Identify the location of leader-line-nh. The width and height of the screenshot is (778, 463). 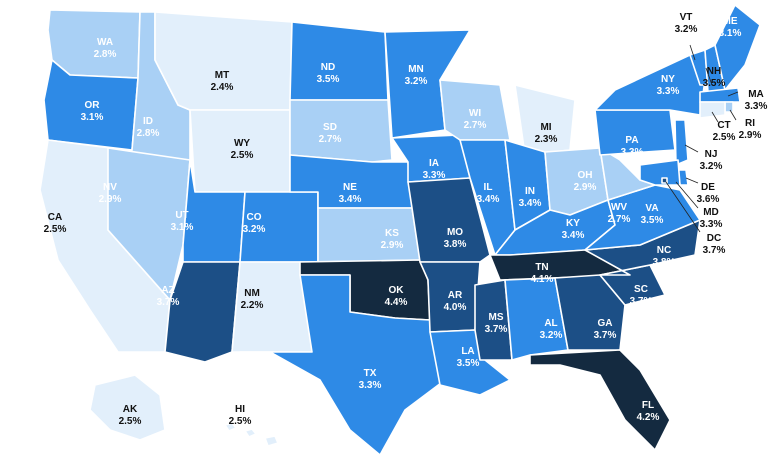
(709, 76).